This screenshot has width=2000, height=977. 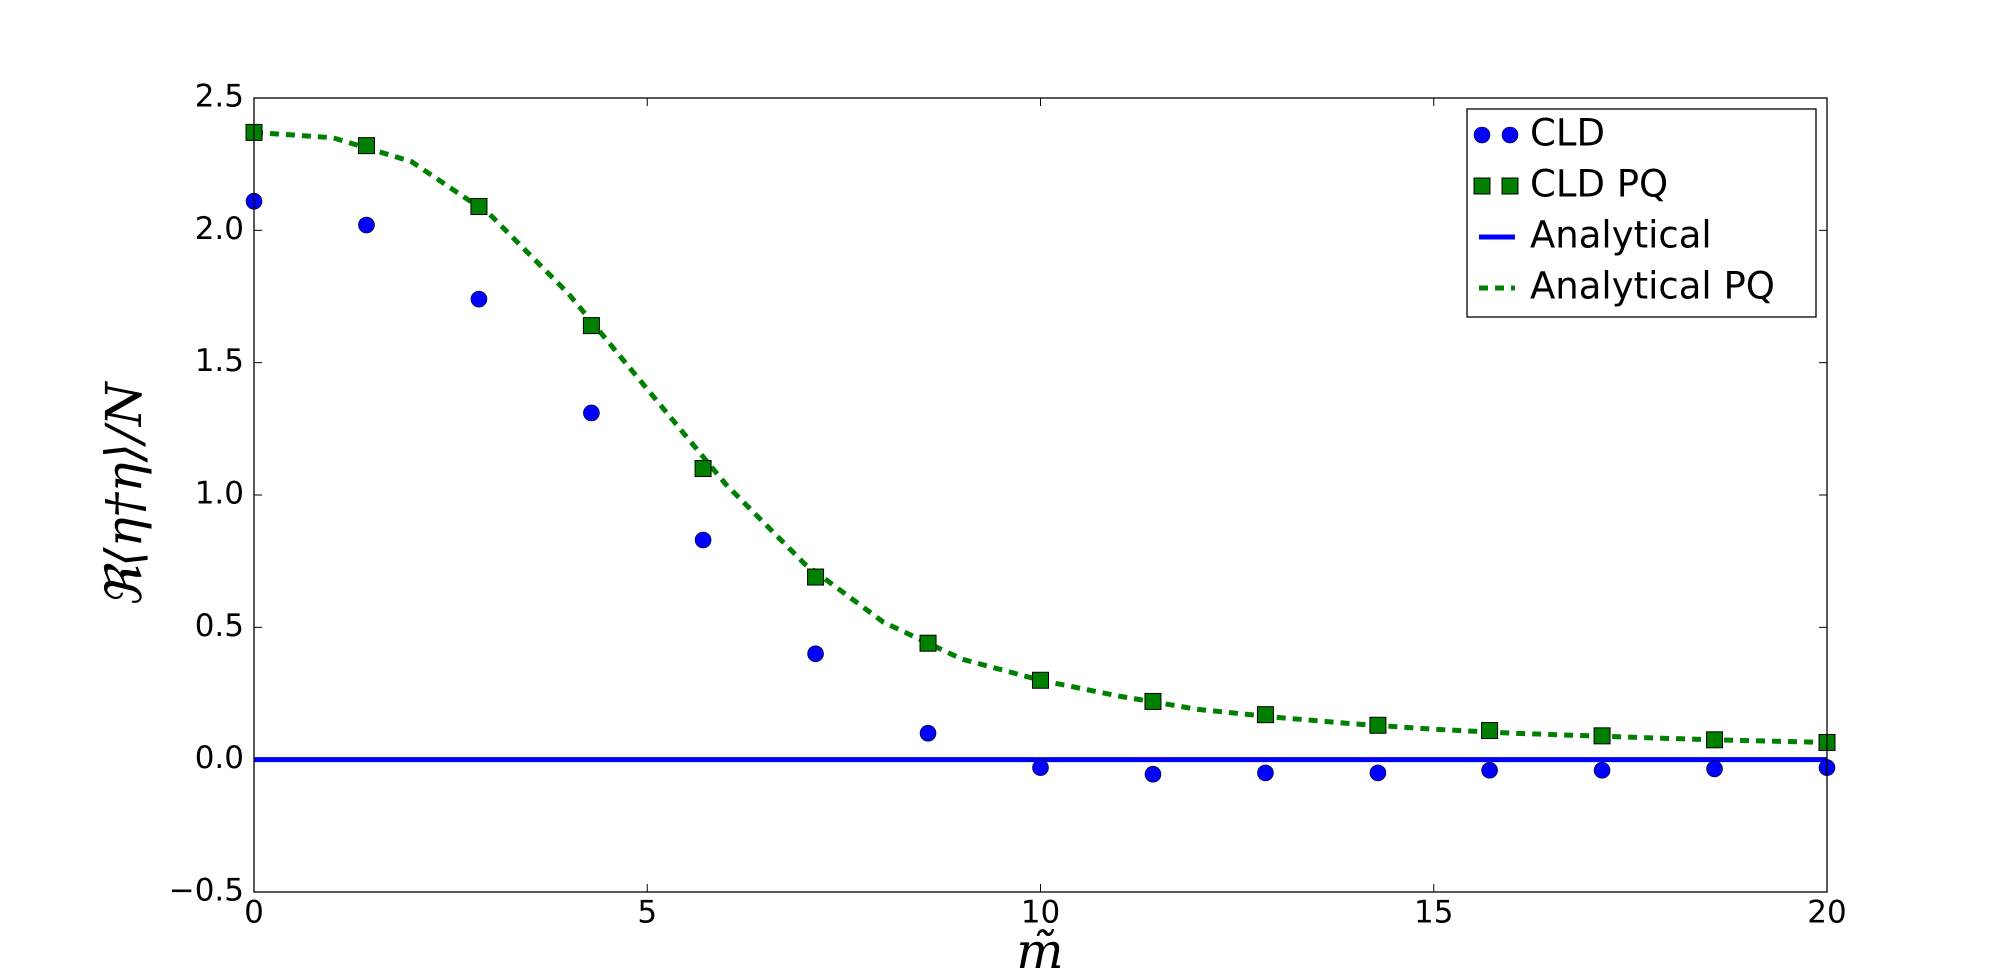 What do you see at coordinates (1567, 133) in the screenshot?
I see `legend-label: CLD` at bounding box center [1567, 133].